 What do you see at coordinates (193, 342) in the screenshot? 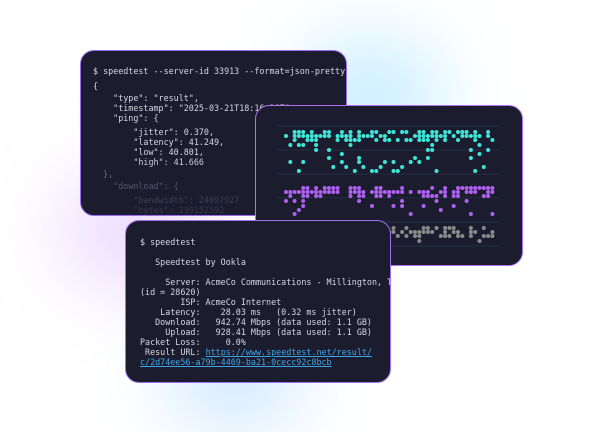
I see `output-line: Packet Loss: 0.0%` at bounding box center [193, 342].